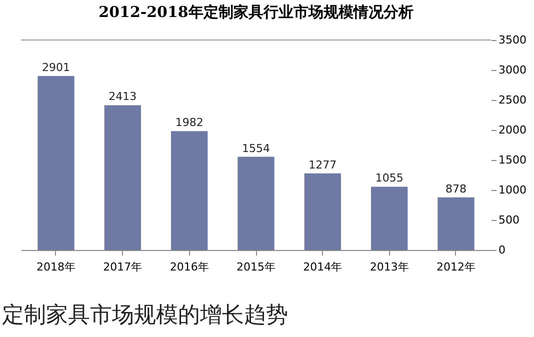 The image size is (534, 337). I want to click on data-label: 1055, so click(389, 178).